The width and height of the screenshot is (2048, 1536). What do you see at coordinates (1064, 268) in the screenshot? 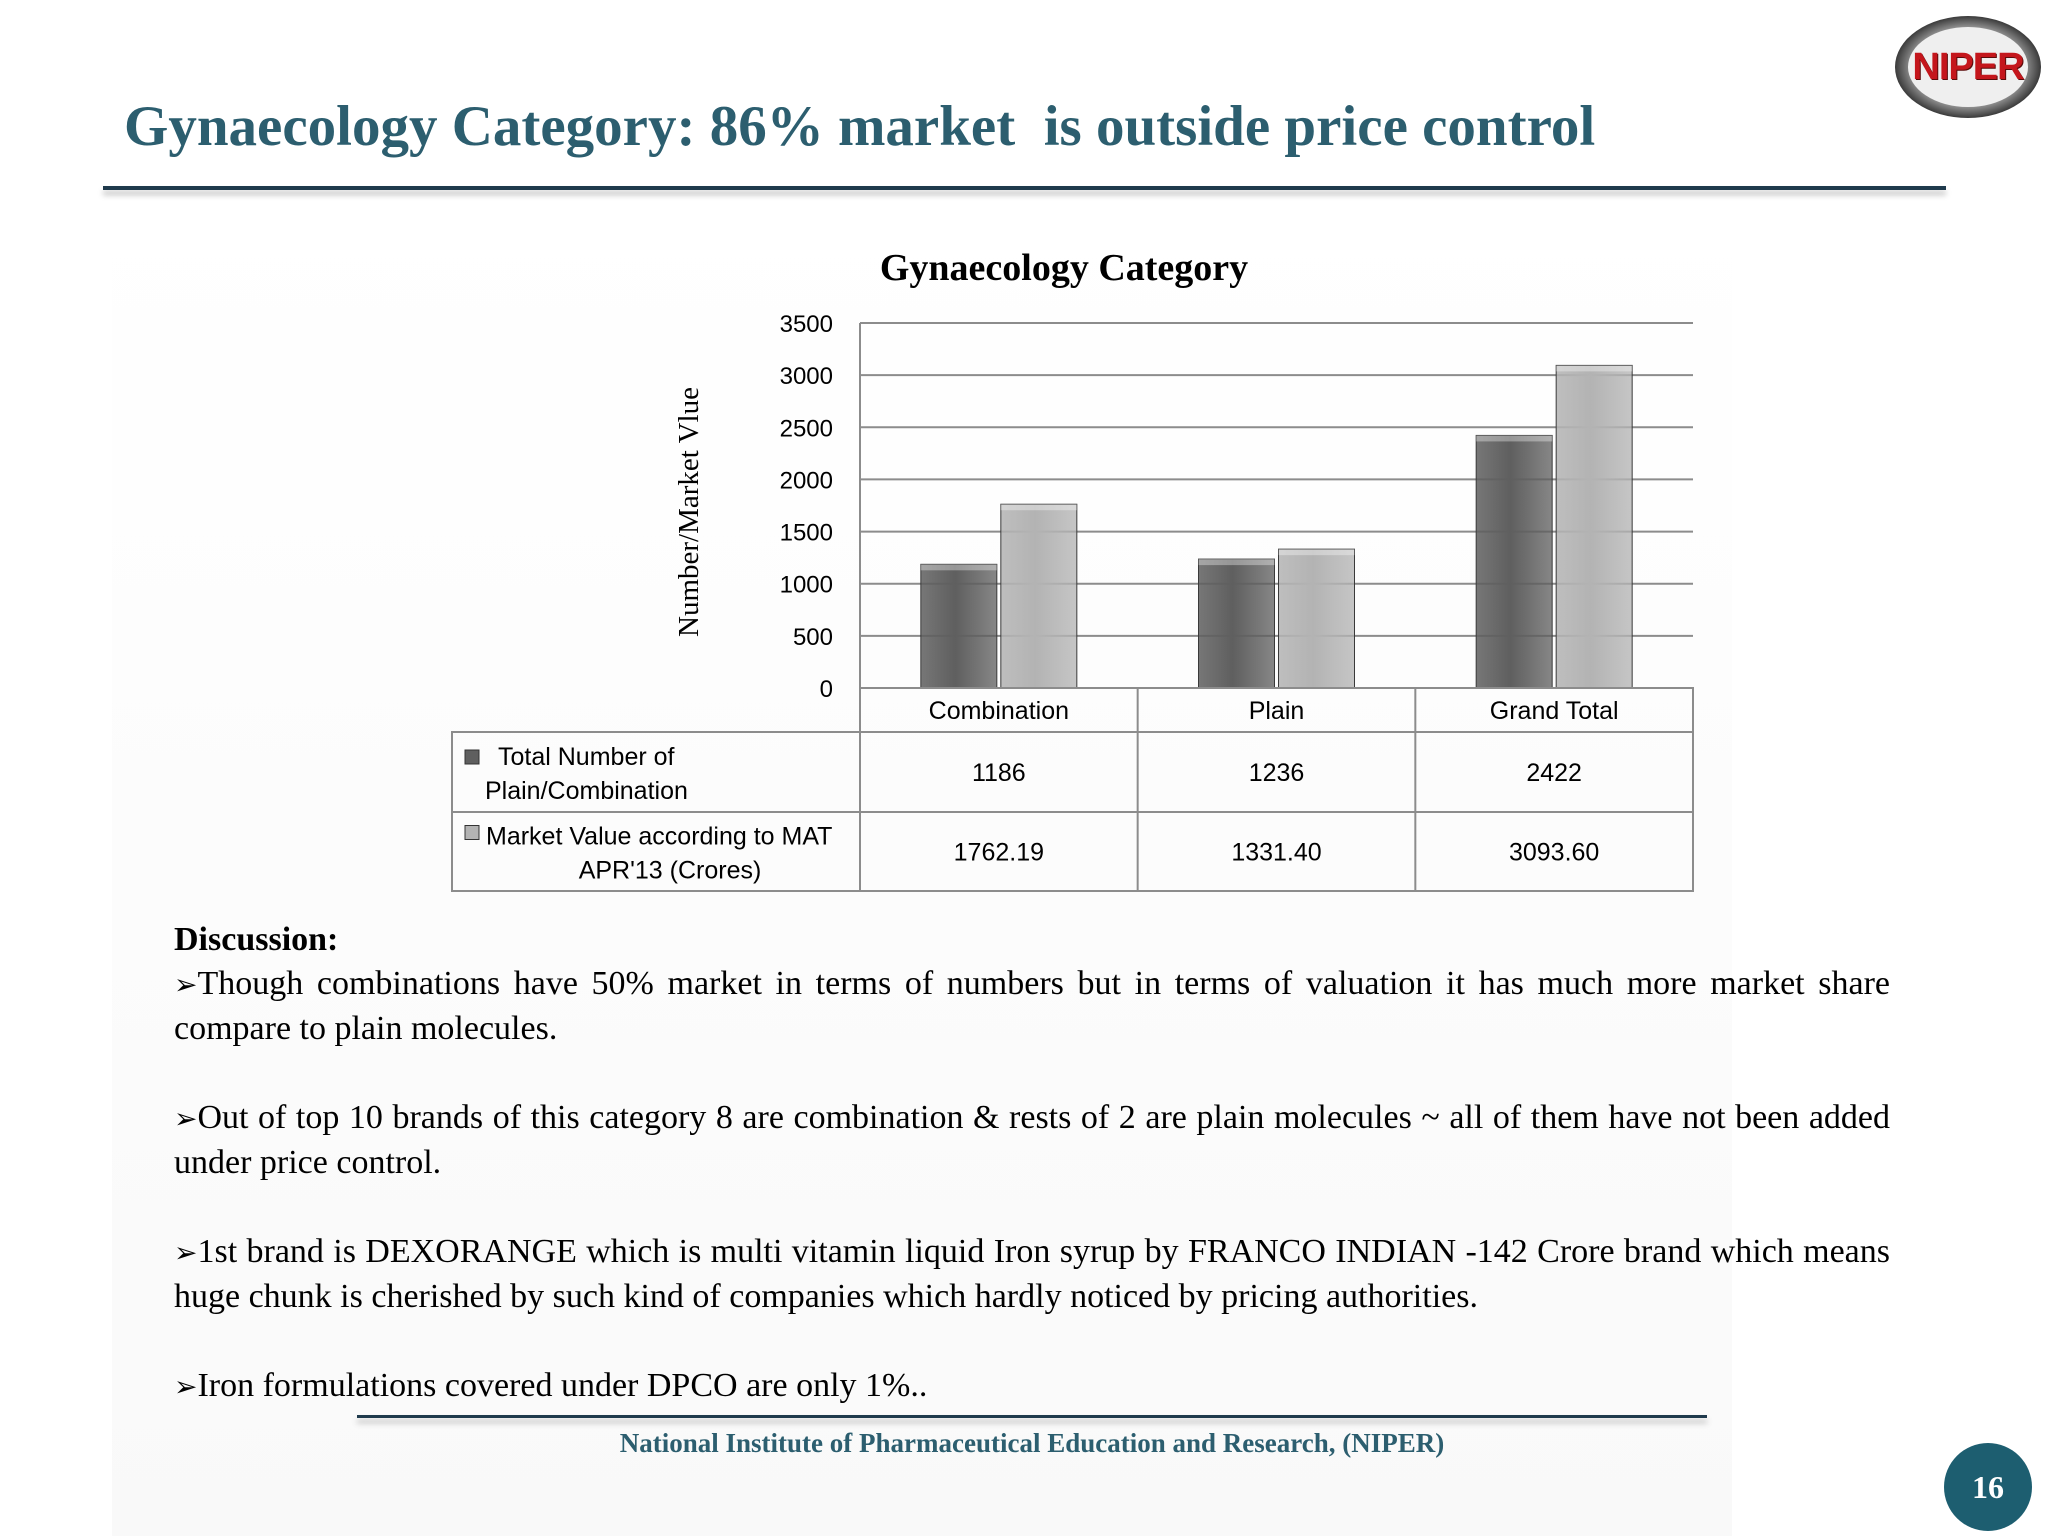
I see `chart-title: Gynaecology Category` at bounding box center [1064, 268].